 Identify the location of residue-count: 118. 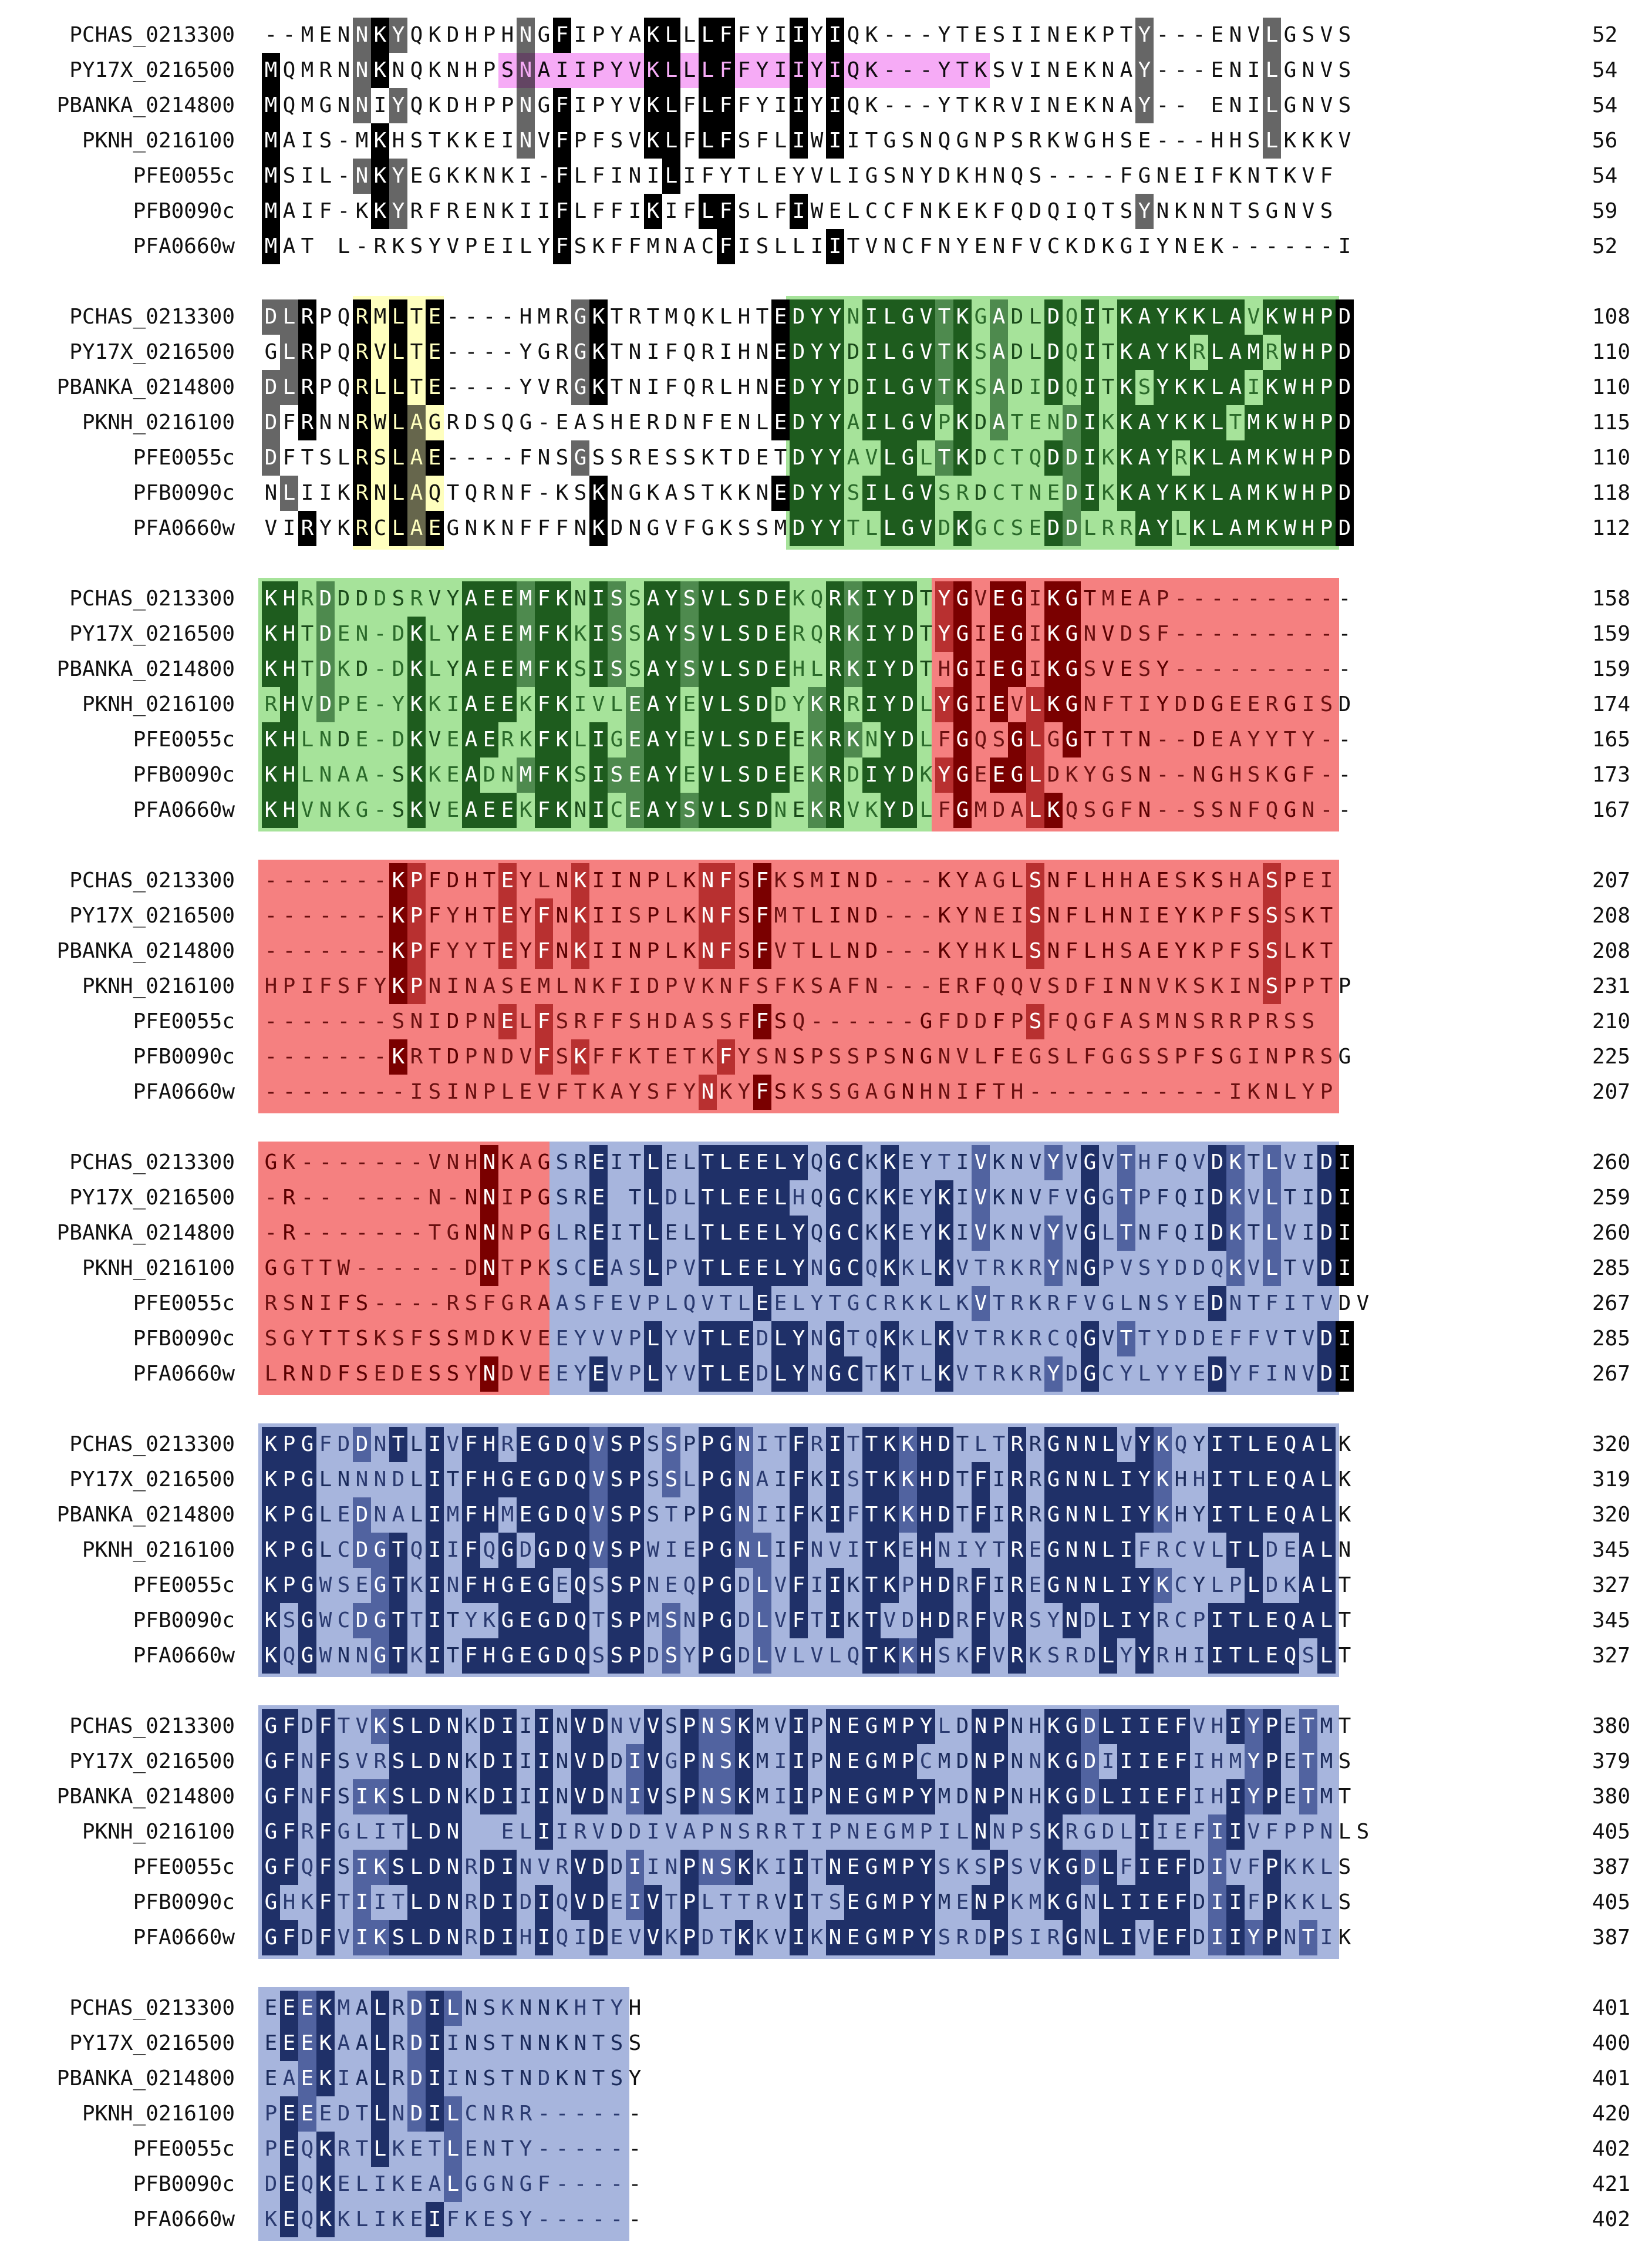
(1611, 493).